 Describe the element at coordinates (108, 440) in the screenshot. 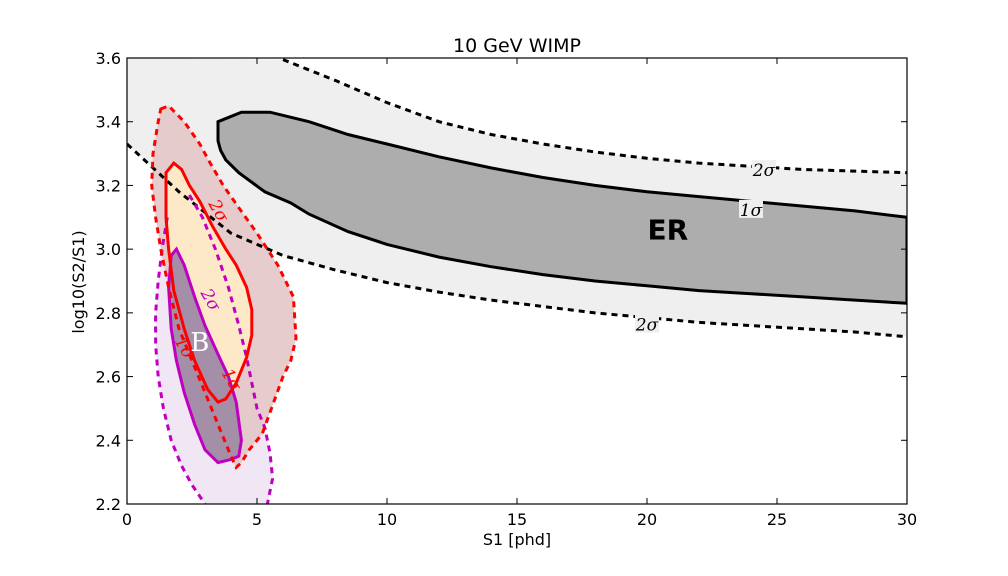

I see `y-tick-label: 2.4` at that location.